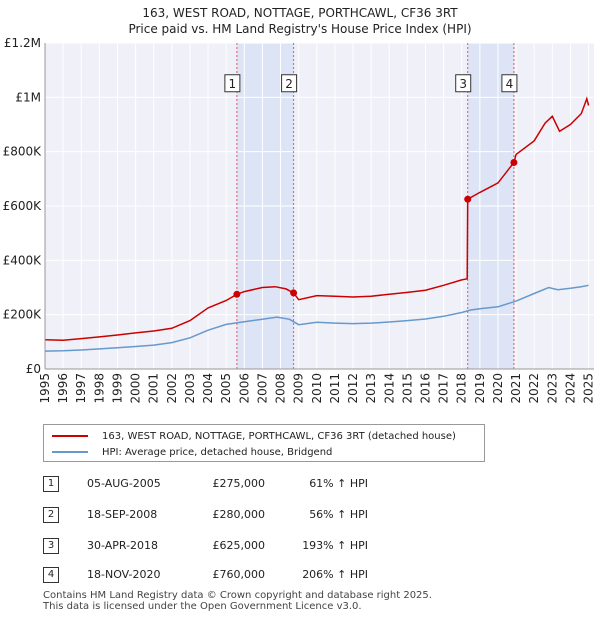 The image size is (600, 620). I want to click on transaction-marker: 3, so click(463, 83).